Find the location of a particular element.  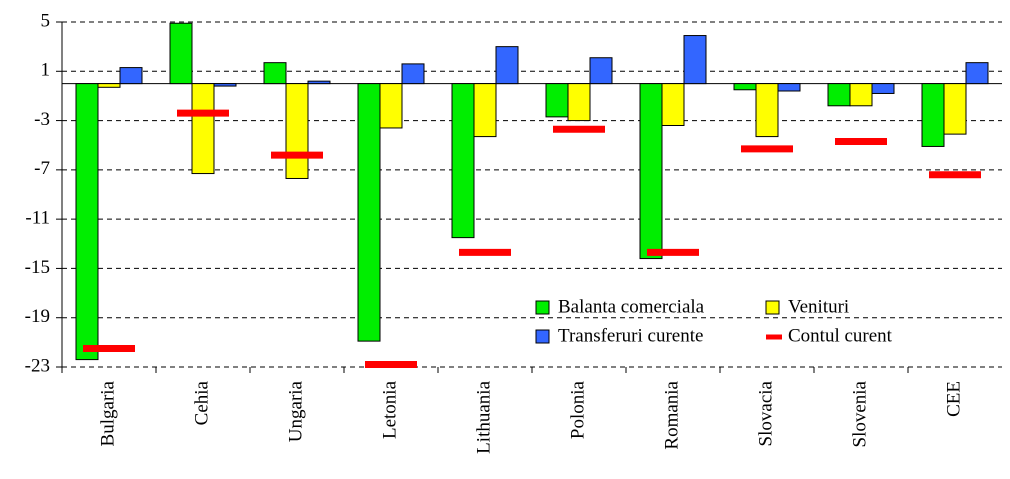

x-tick-label: Bulgaria is located at coordinates (107, 413).